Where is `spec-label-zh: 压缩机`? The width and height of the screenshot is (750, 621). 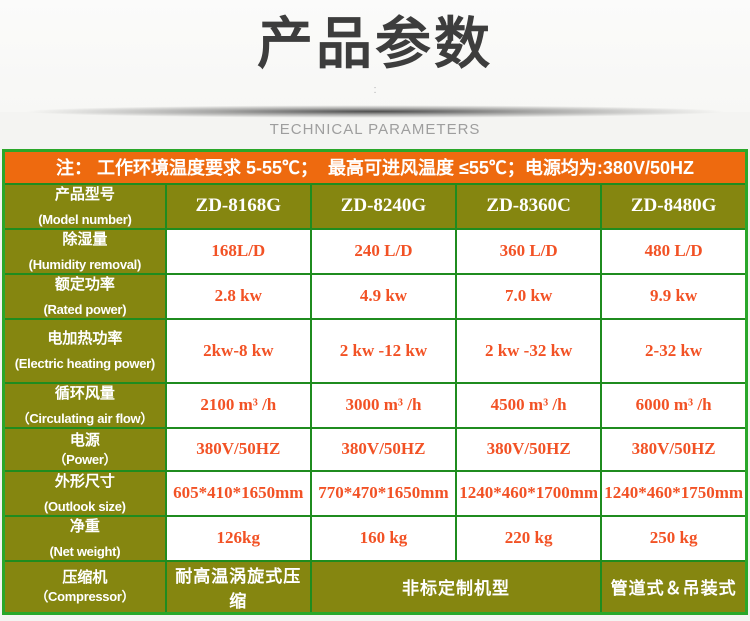
spec-label-zh: 压缩机 is located at coordinates (85, 577).